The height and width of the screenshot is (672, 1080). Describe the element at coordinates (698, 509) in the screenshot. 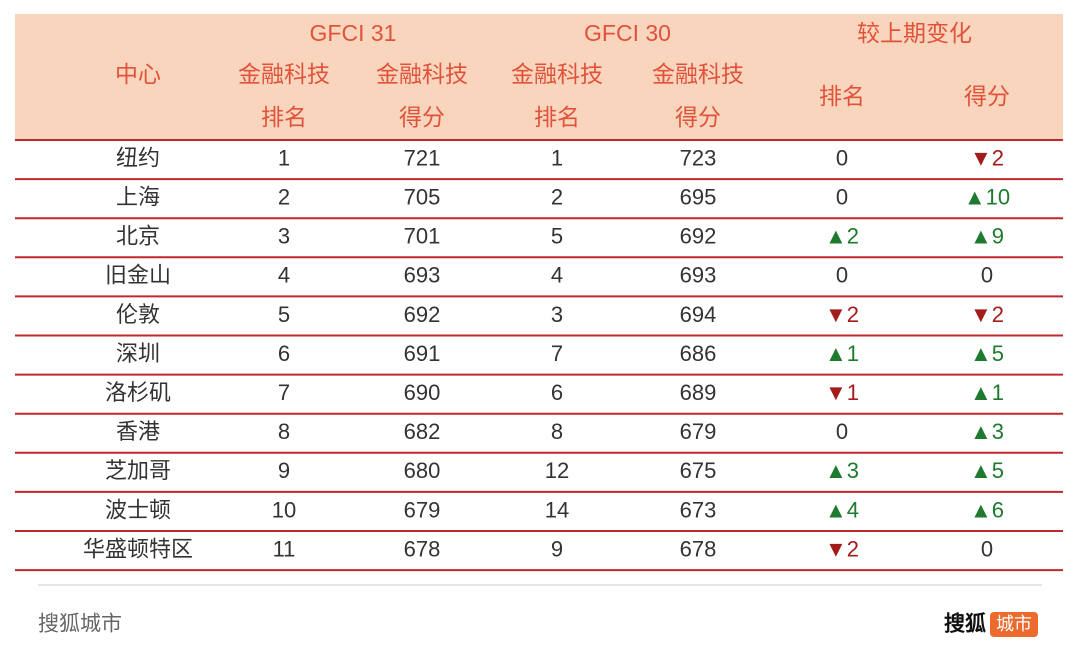

I see `table-cell: 673` at that location.